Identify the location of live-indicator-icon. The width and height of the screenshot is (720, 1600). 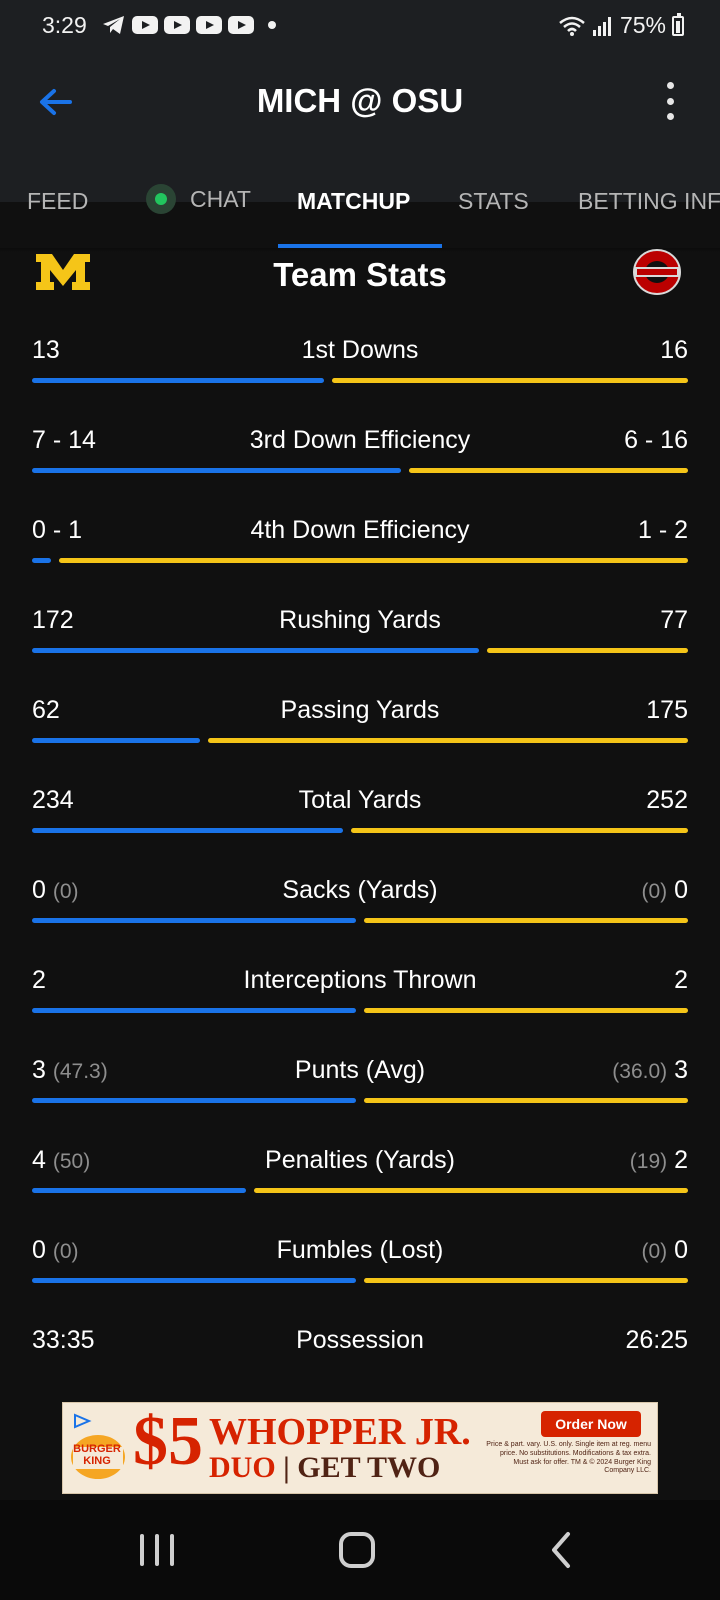
(161, 199).